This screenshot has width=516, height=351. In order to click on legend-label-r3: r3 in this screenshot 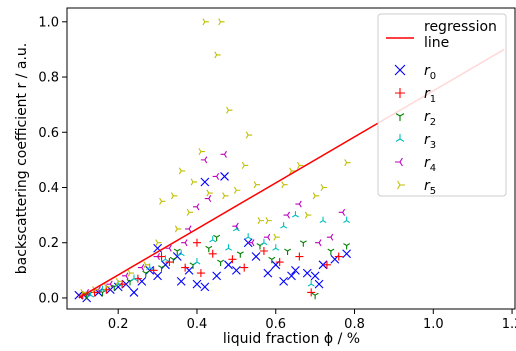, I will do `click(430, 141)`.